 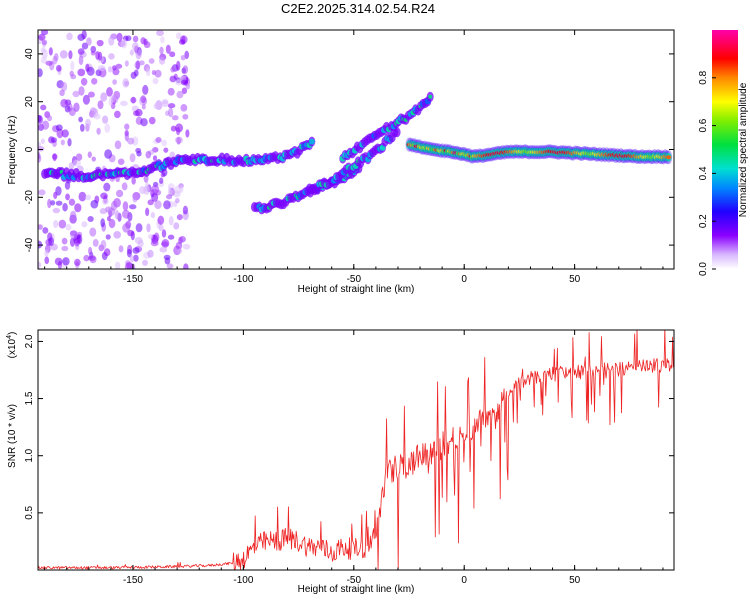 I want to click on snr-xtick-label: -100, so click(x=243, y=580).